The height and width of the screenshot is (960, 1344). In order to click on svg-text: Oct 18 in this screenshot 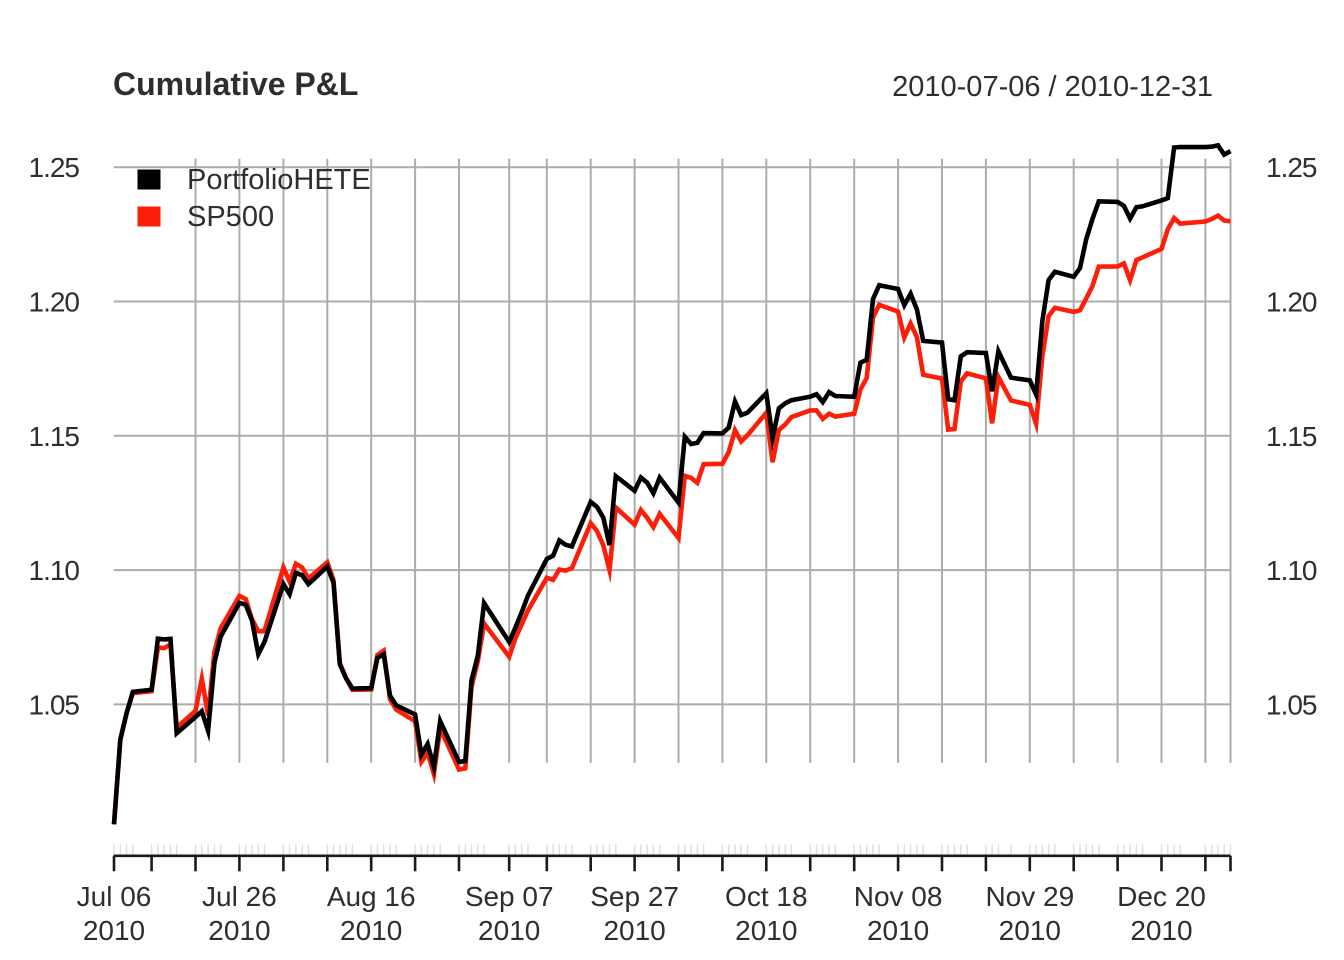, I will do `click(766, 896)`.